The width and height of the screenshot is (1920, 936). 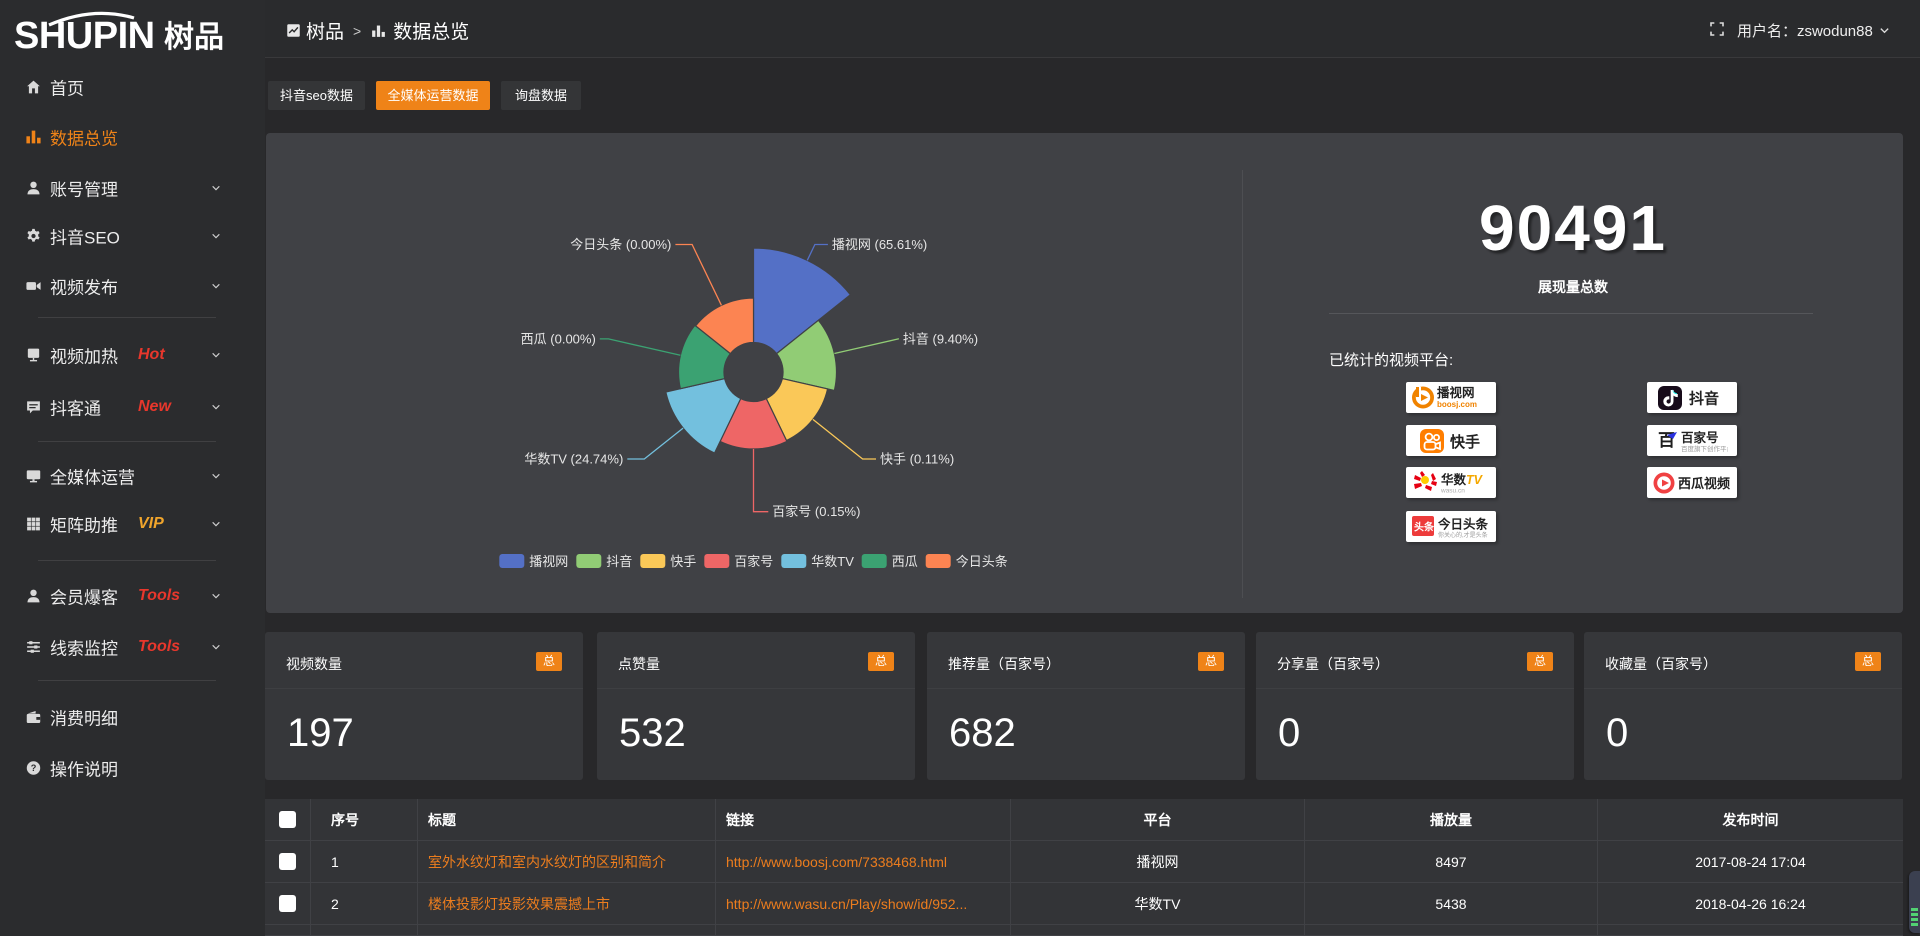 What do you see at coordinates (1424, 527) in the screenshot?
I see `svg-text: 头条` at bounding box center [1424, 527].